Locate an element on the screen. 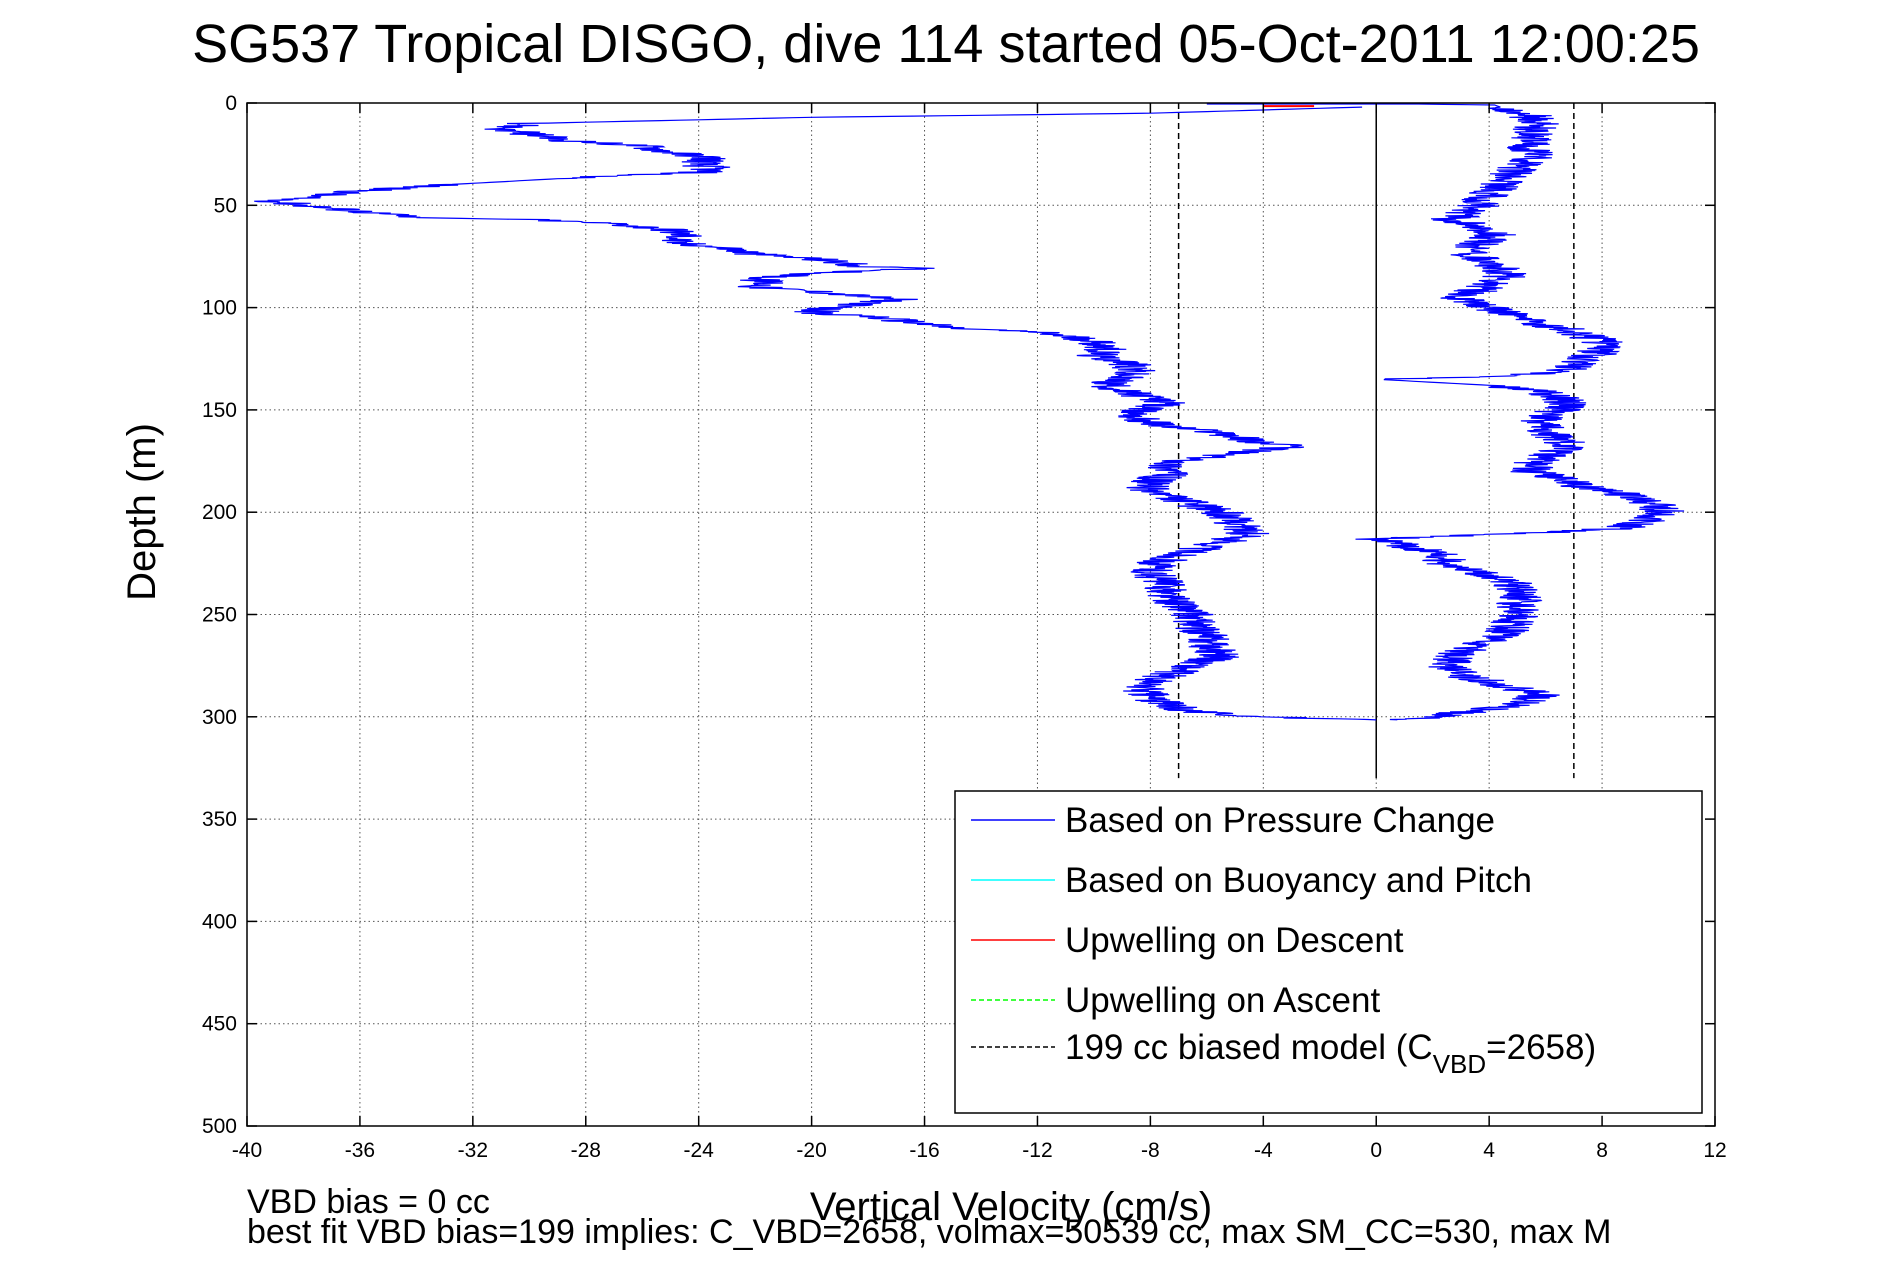  x-tick-label: 0 is located at coordinates (1376, 1150).